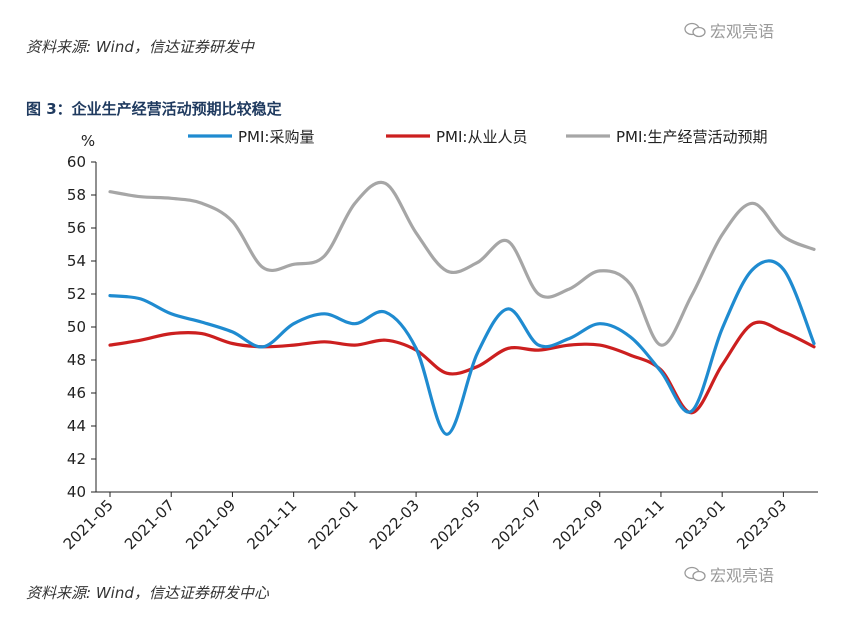  Describe the element at coordinates (154, 109) in the screenshot. I see `figure-title: 图 3：企业生产经营活动预期比较稳定` at that location.